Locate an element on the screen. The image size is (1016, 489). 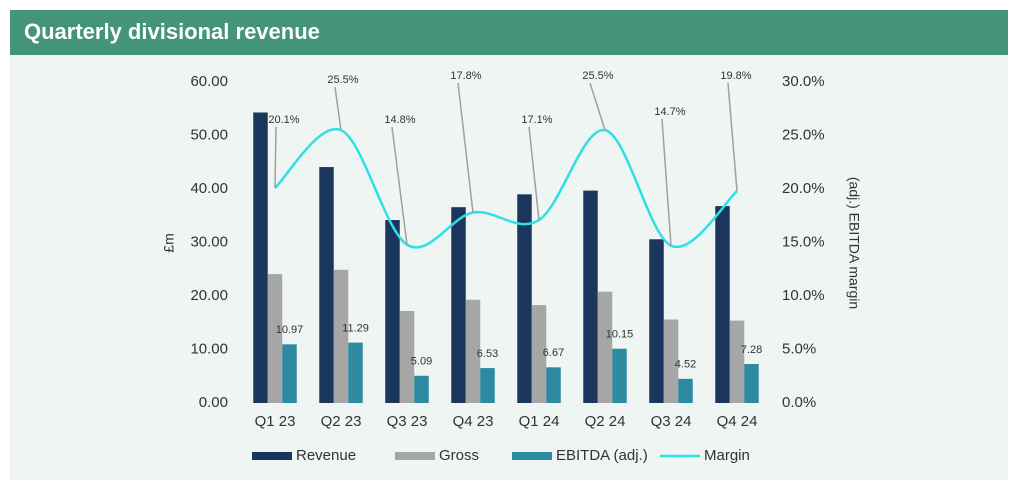
margin-line is located at coordinates (506, 188).